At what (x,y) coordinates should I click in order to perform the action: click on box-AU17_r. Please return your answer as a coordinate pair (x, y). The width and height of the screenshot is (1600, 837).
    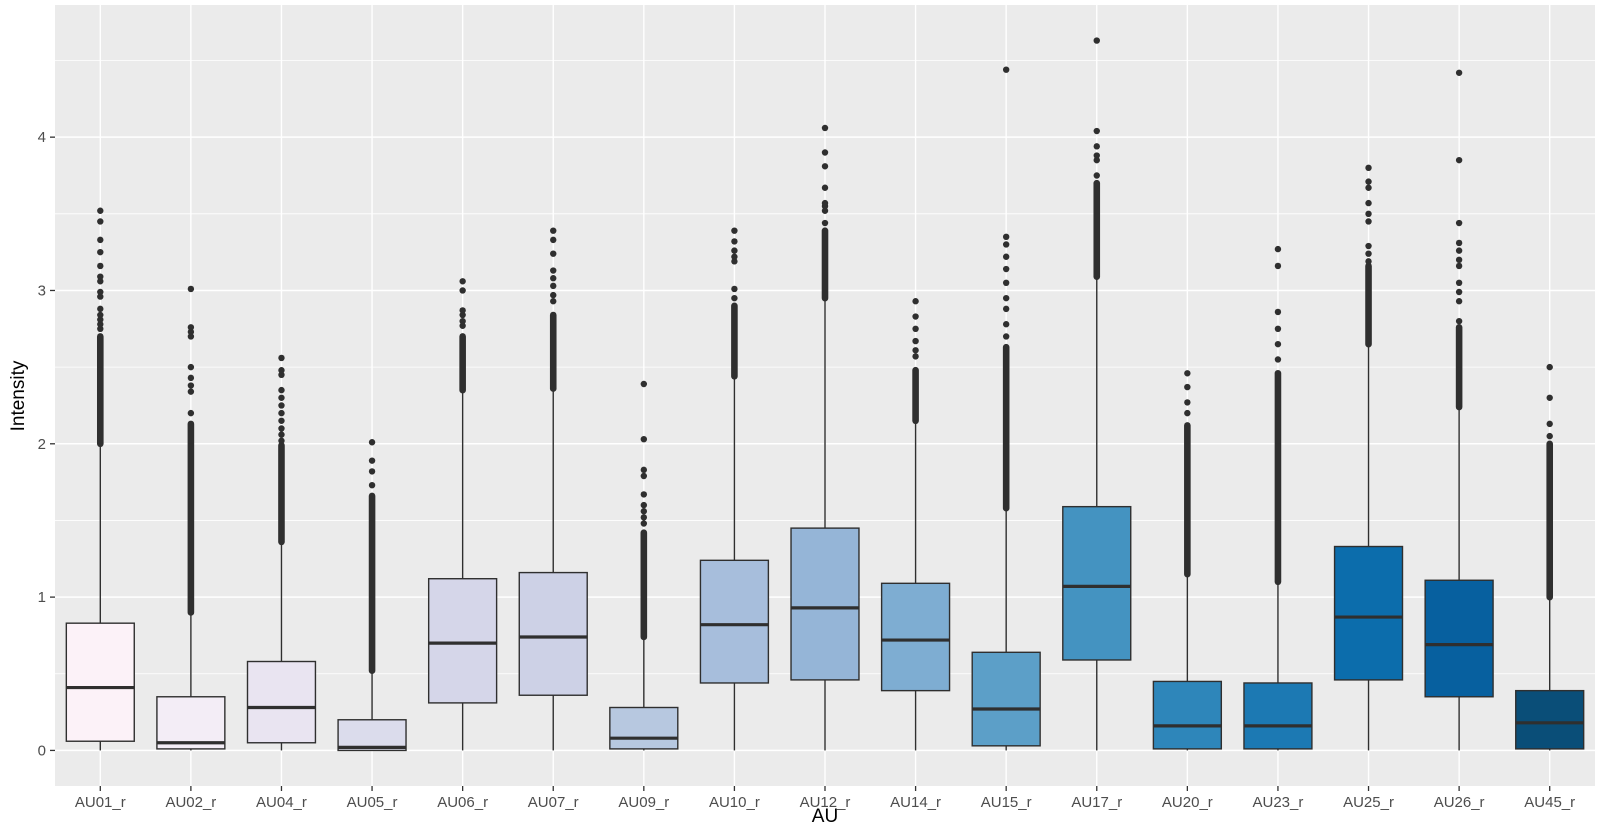
    Looking at the image, I should click on (1097, 583).